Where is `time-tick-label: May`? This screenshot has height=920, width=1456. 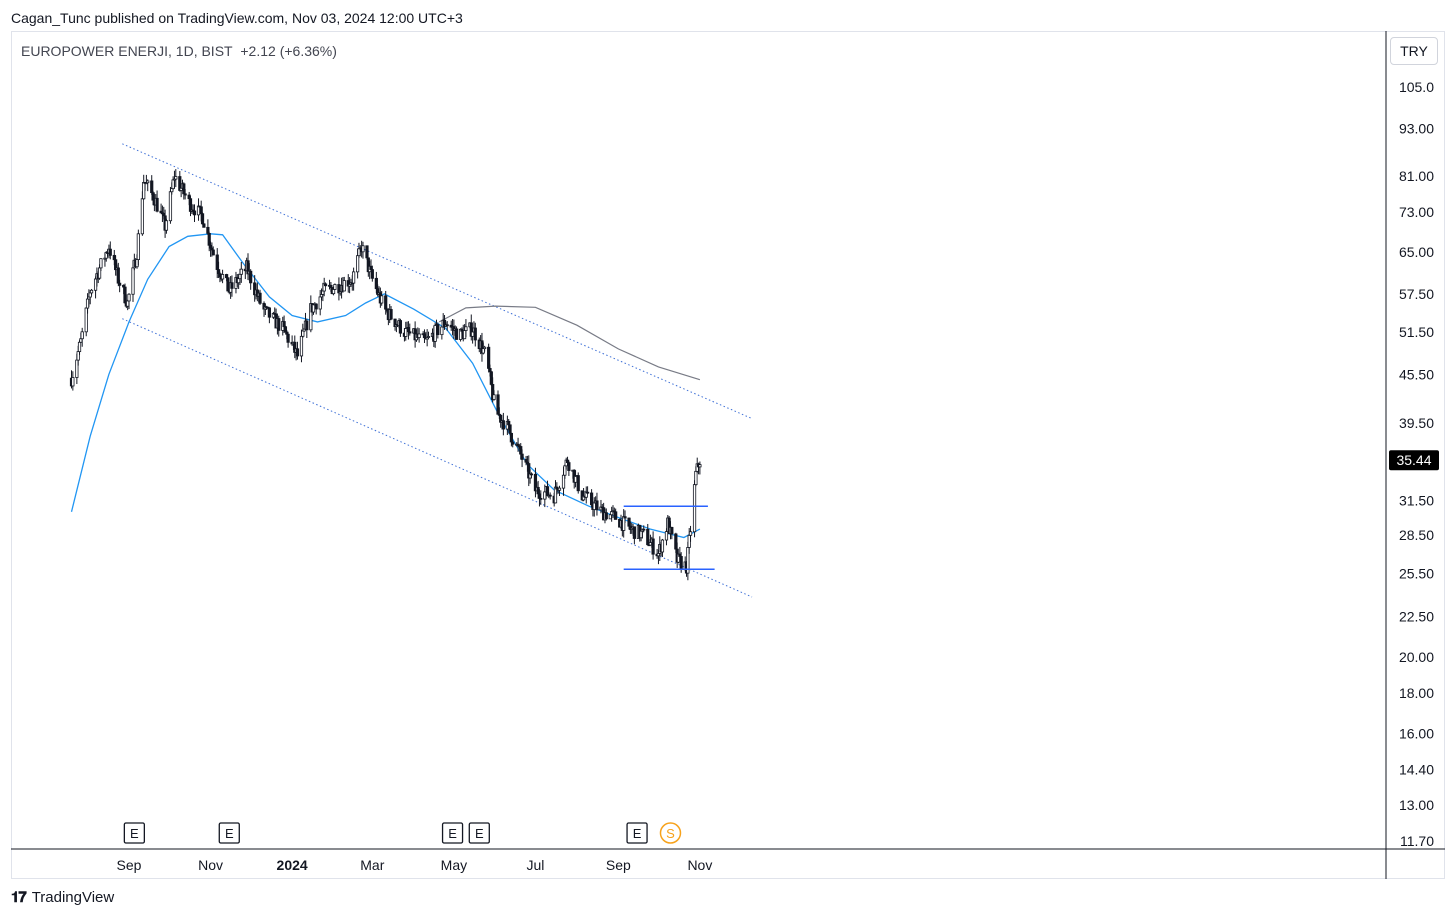
time-tick-label: May is located at coordinates (454, 865).